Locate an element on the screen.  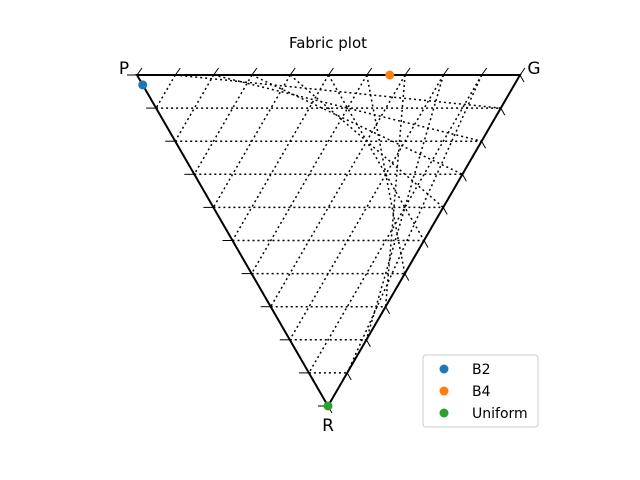
legend: B2 B4 Uniform is located at coordinates (480, 391).